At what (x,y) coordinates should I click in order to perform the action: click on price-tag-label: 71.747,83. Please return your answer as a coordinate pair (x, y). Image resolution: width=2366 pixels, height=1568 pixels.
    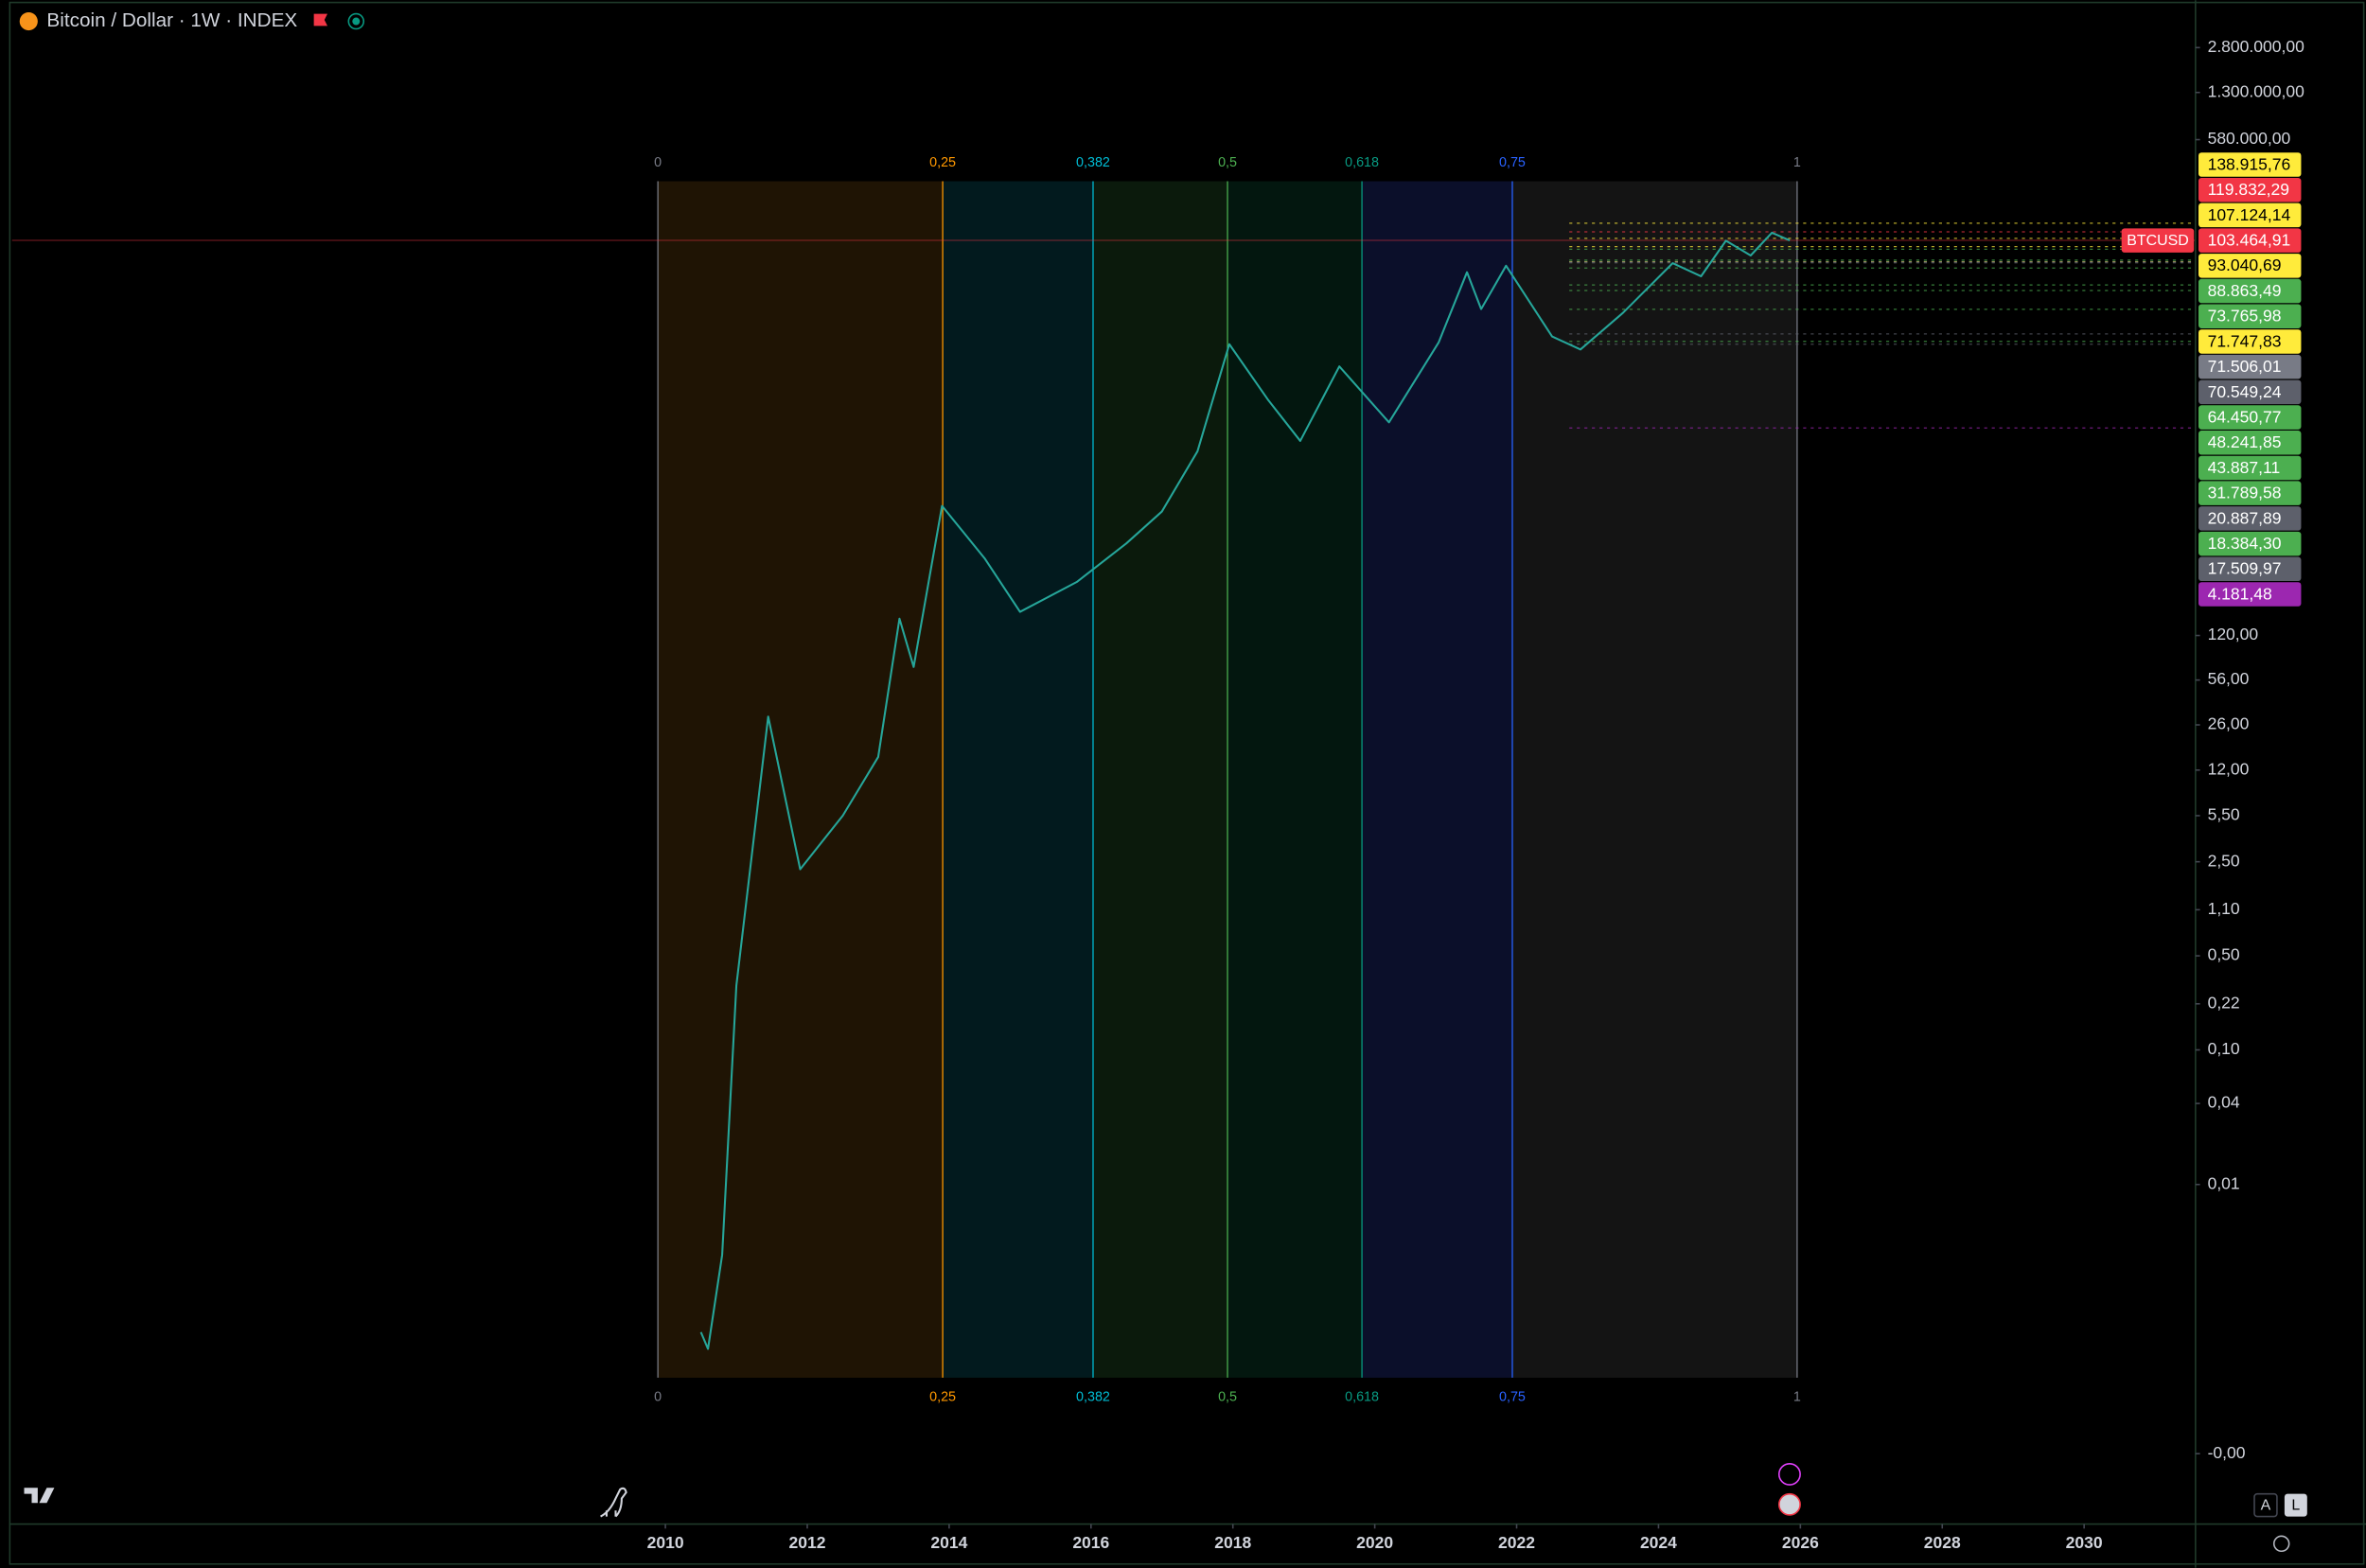
    Looking at the image, I should click on (2245, 340).